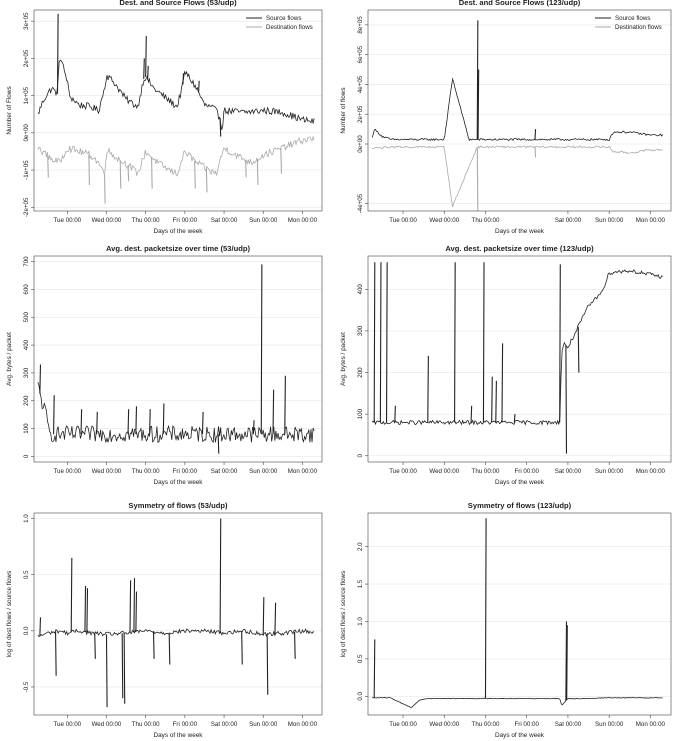  What do you see at coordinates (26, 372) in the screenshot?
I see `y-tick-label: 300` at bounding box center [26, 372].